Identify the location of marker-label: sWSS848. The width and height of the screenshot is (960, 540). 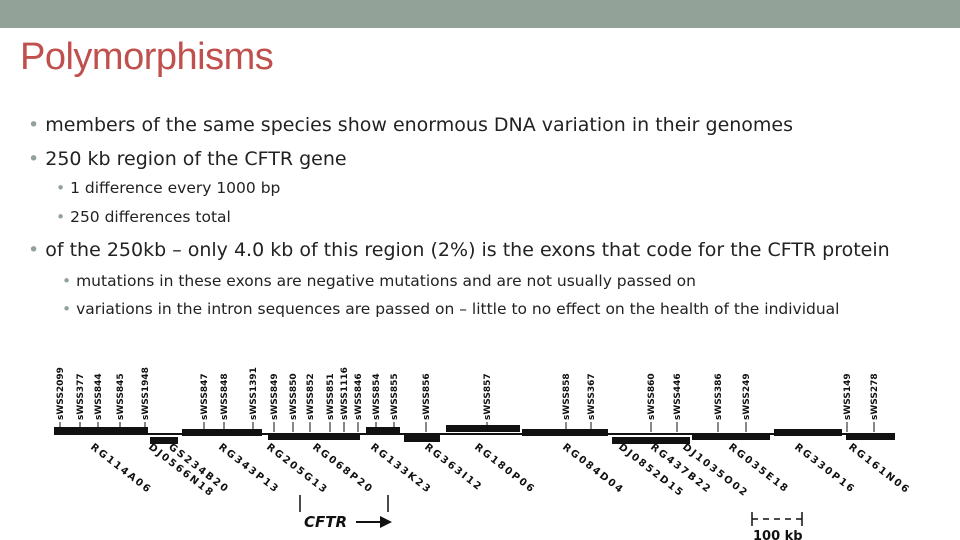
(225, 396).